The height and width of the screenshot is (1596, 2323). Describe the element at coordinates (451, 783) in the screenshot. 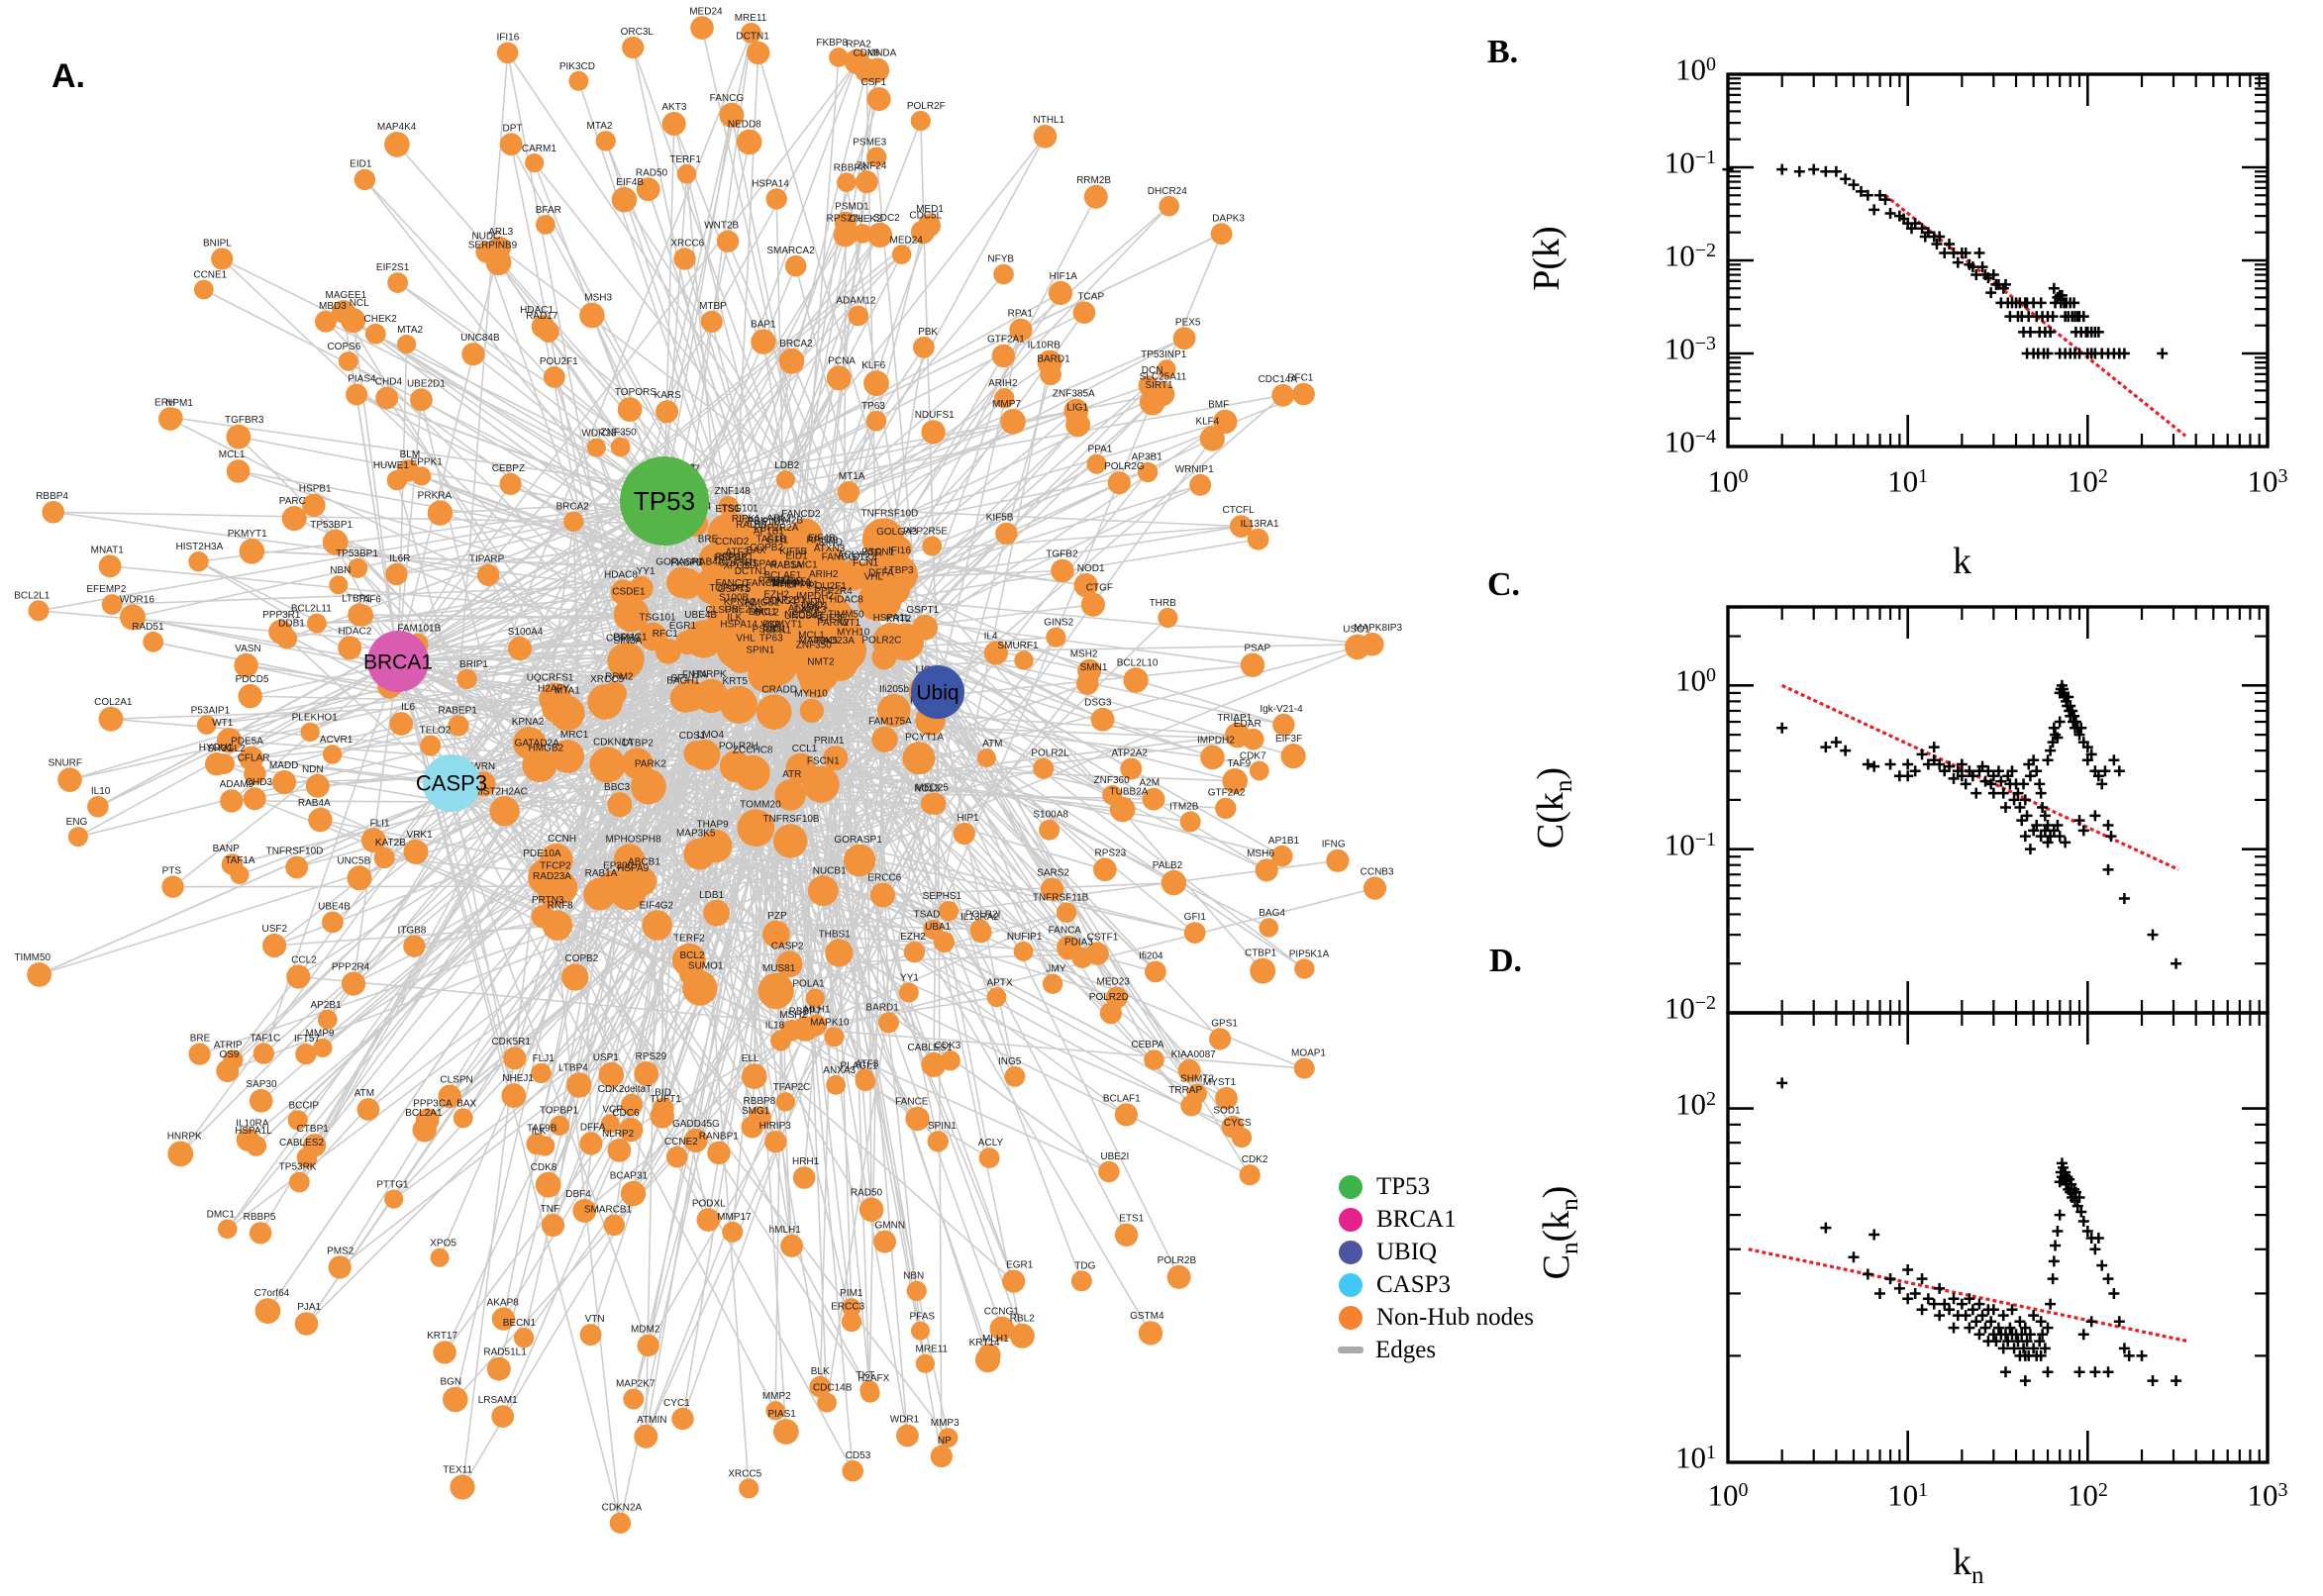

I see `hub-node-casp3` at that location.